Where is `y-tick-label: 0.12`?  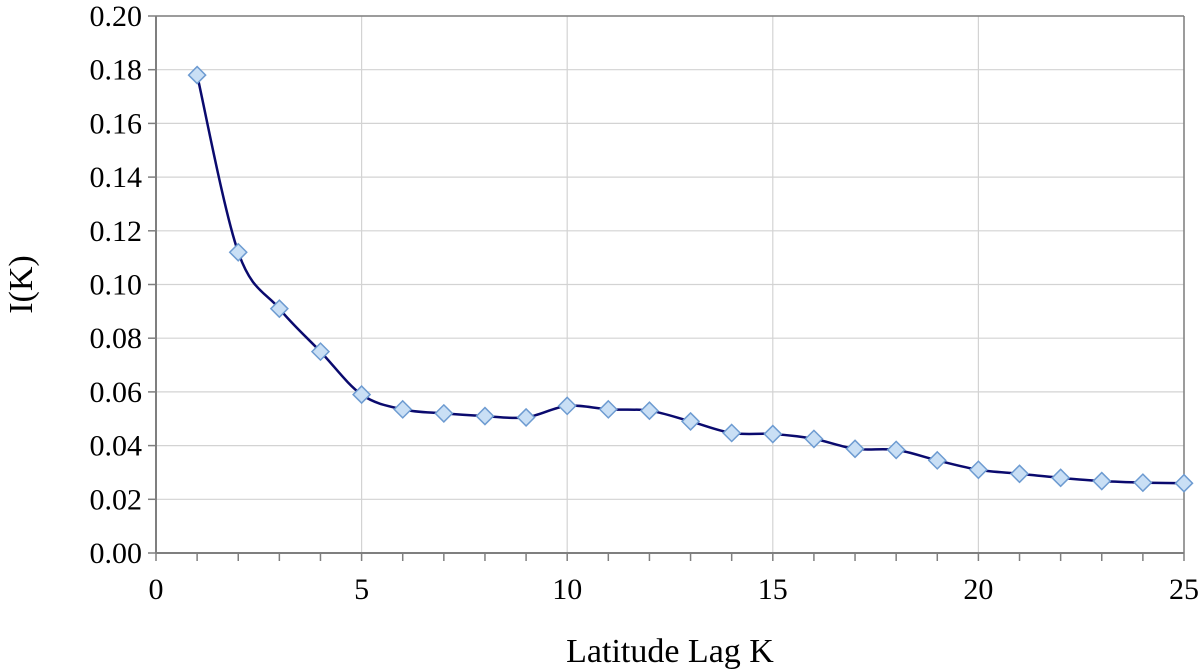 y-tick-label: 0.12 is located at coordinates (116, 231).